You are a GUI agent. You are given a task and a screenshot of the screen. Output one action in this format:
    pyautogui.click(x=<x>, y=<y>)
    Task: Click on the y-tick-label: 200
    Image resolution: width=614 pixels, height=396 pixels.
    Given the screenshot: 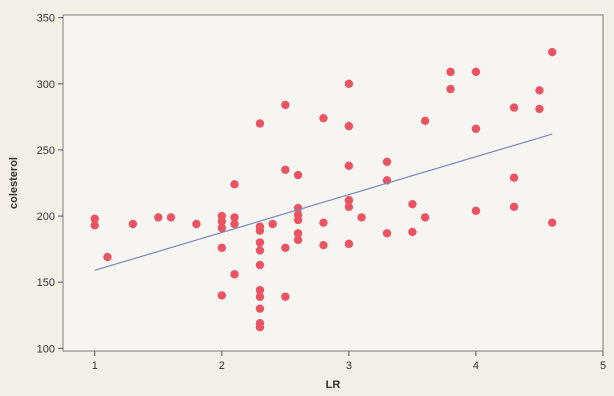 What is the action you would take?
    pyautogui.click(x=46, y=217)
    